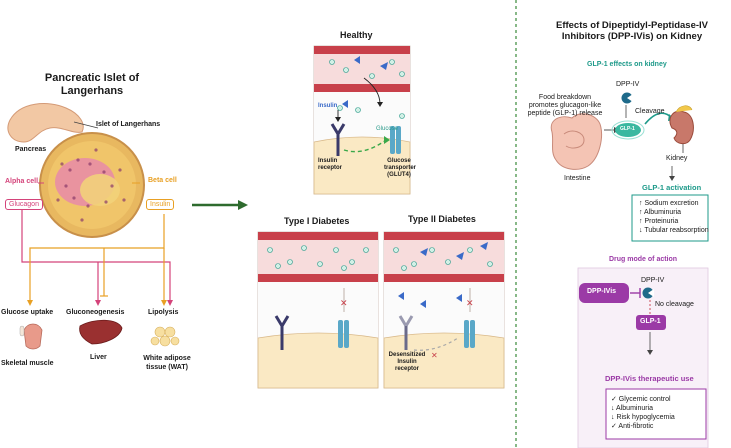  What do you see at coordinates (356, 35) in the screenshot?
I see `healthy-title: Healthy` at bounding box center [356, 35].